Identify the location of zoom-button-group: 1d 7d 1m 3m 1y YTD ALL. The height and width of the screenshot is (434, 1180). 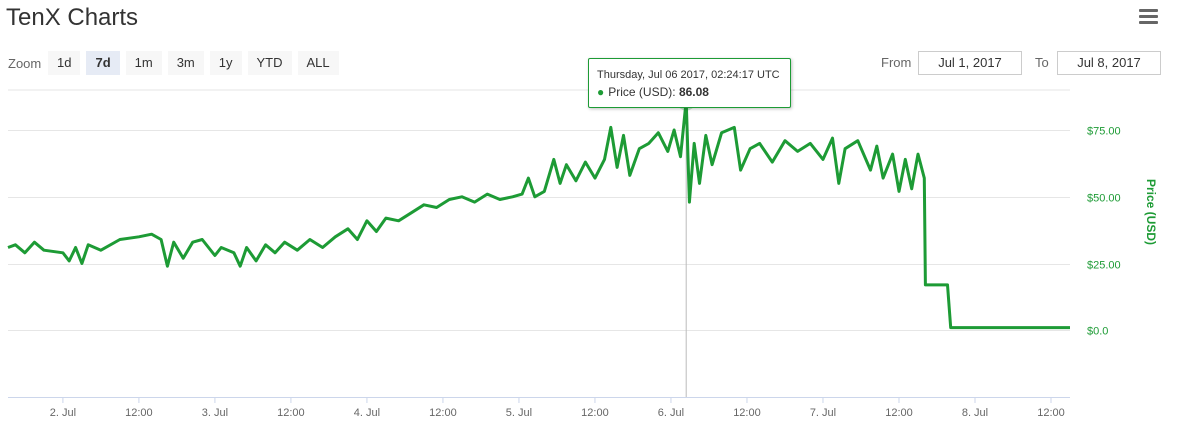
(196, 63).